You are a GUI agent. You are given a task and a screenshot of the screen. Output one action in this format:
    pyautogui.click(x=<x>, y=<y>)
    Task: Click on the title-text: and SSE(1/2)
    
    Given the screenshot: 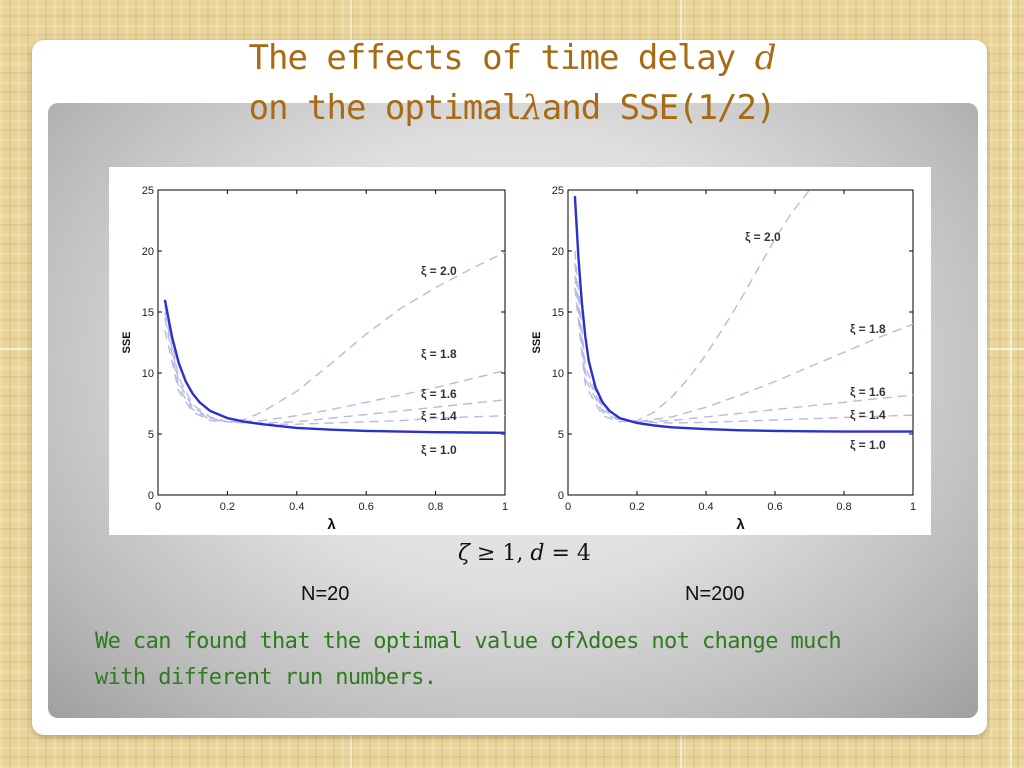 What is the action you would take?
    pyautogui.click(x=659, y=108)
    